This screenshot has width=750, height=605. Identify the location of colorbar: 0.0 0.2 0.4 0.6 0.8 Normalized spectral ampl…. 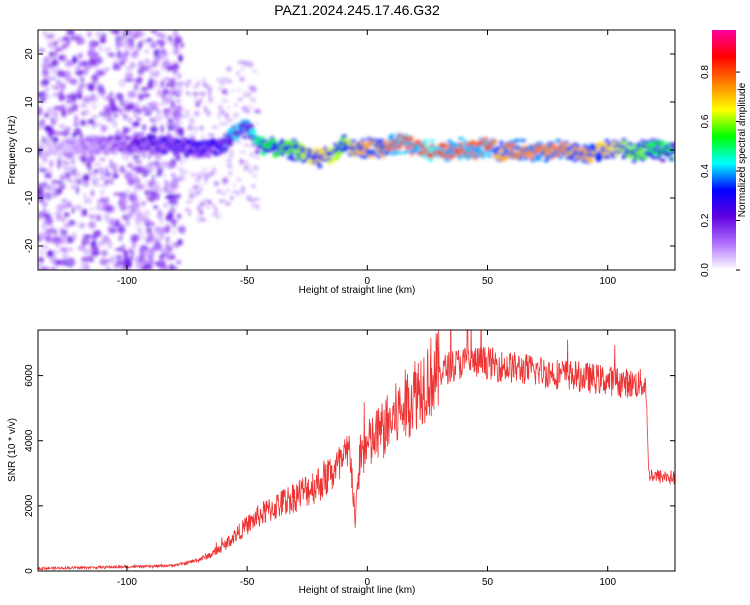
(724, 153).